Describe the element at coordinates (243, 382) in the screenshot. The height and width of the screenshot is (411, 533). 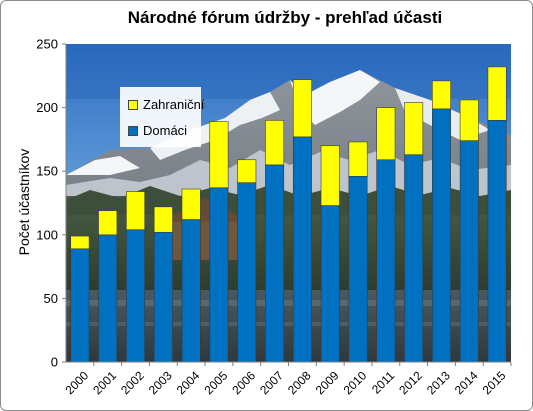
I see `x-tick-label-2006: 2006` at that location.